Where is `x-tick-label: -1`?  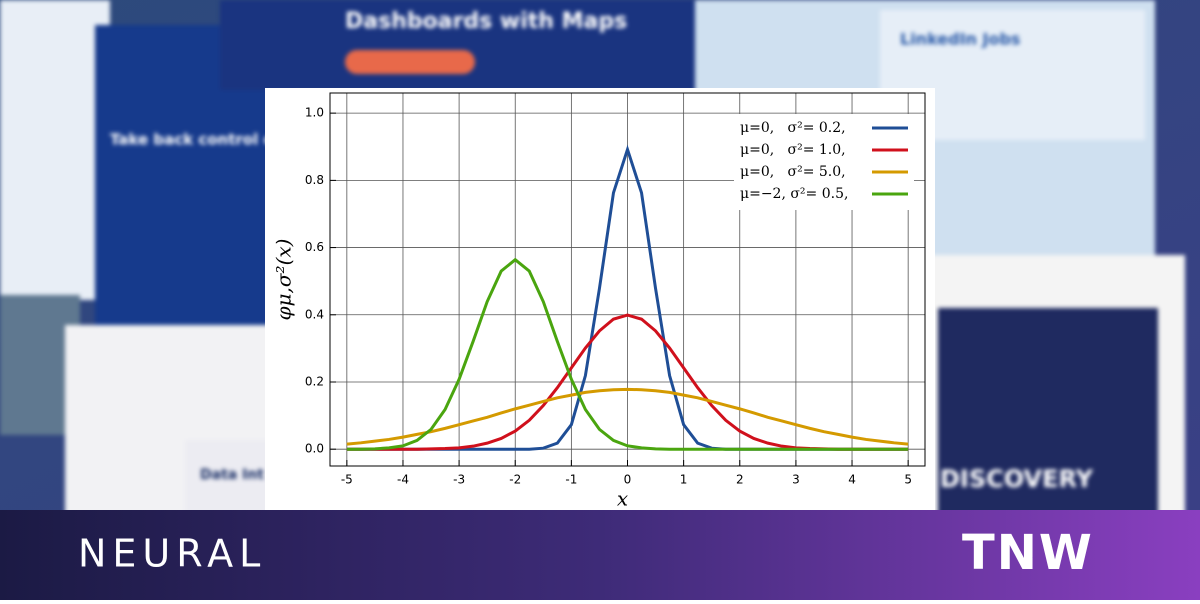
x-tick-label: -1 is located at coordinates (571, 480).